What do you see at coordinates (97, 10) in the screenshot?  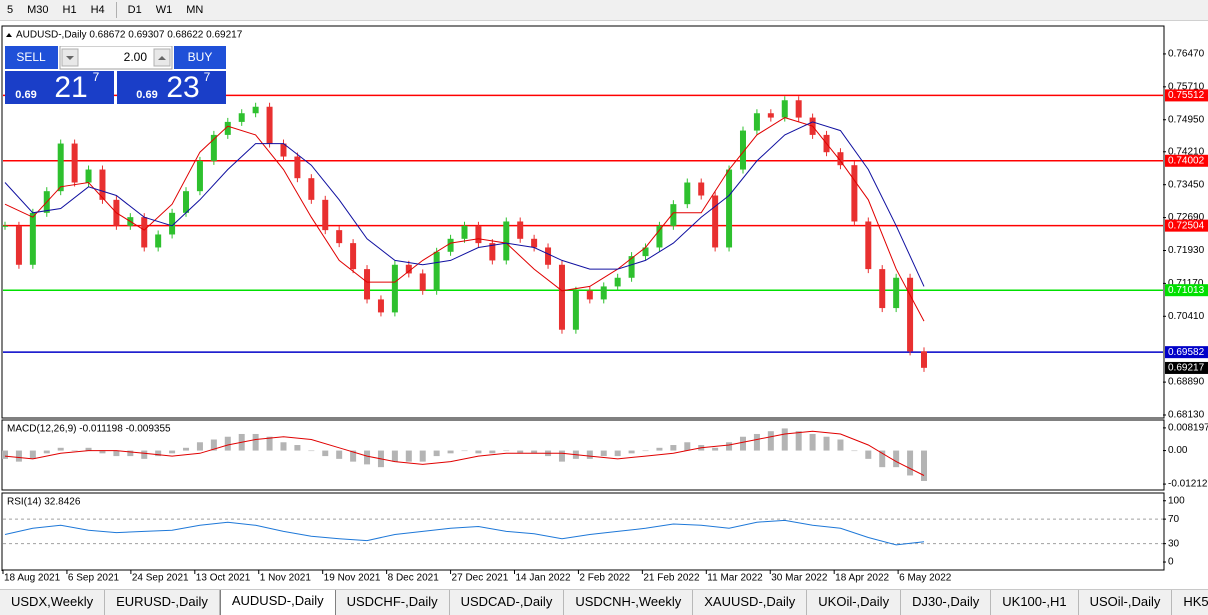 I see `timeframe-button: H4` at bounding box center [97, 10].